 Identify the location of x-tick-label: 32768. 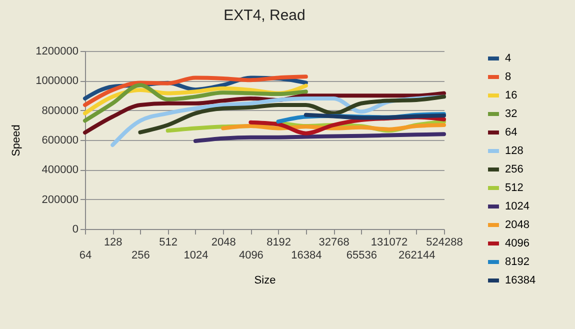
(334, 242).